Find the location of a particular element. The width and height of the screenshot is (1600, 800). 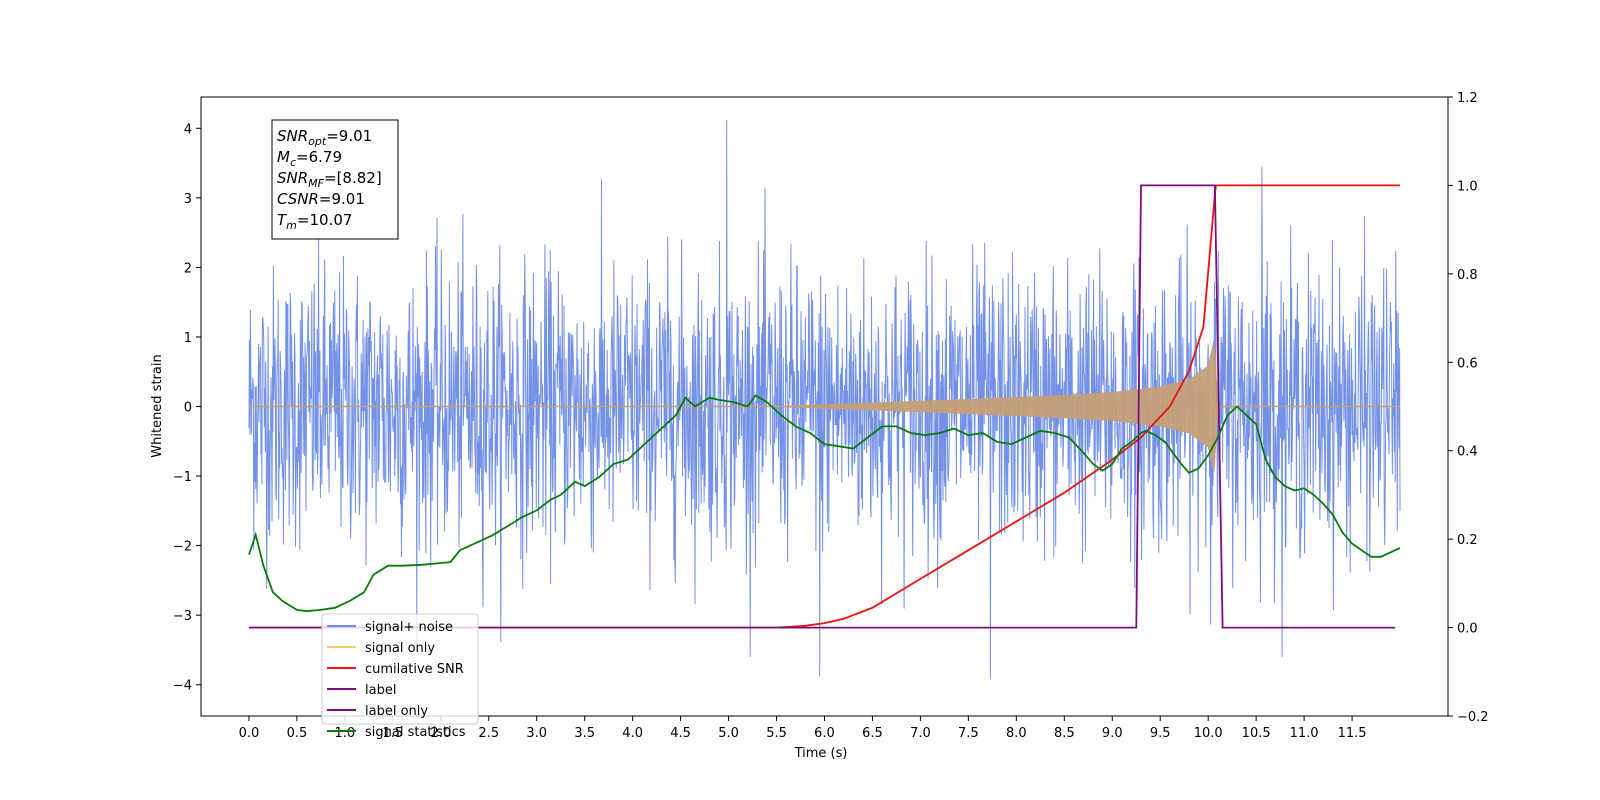

info-box-line: SNRopt=9.01 is located at coordinates (324, 137).